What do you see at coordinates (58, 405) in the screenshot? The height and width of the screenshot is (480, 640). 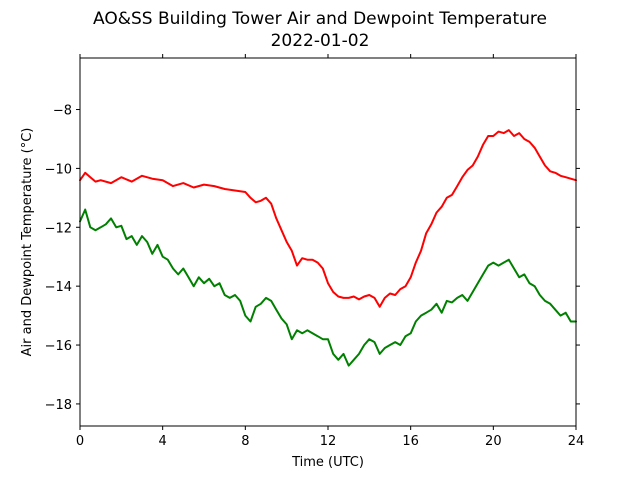 I see `y-tick-label: −18` at bounding box center [58, 405].